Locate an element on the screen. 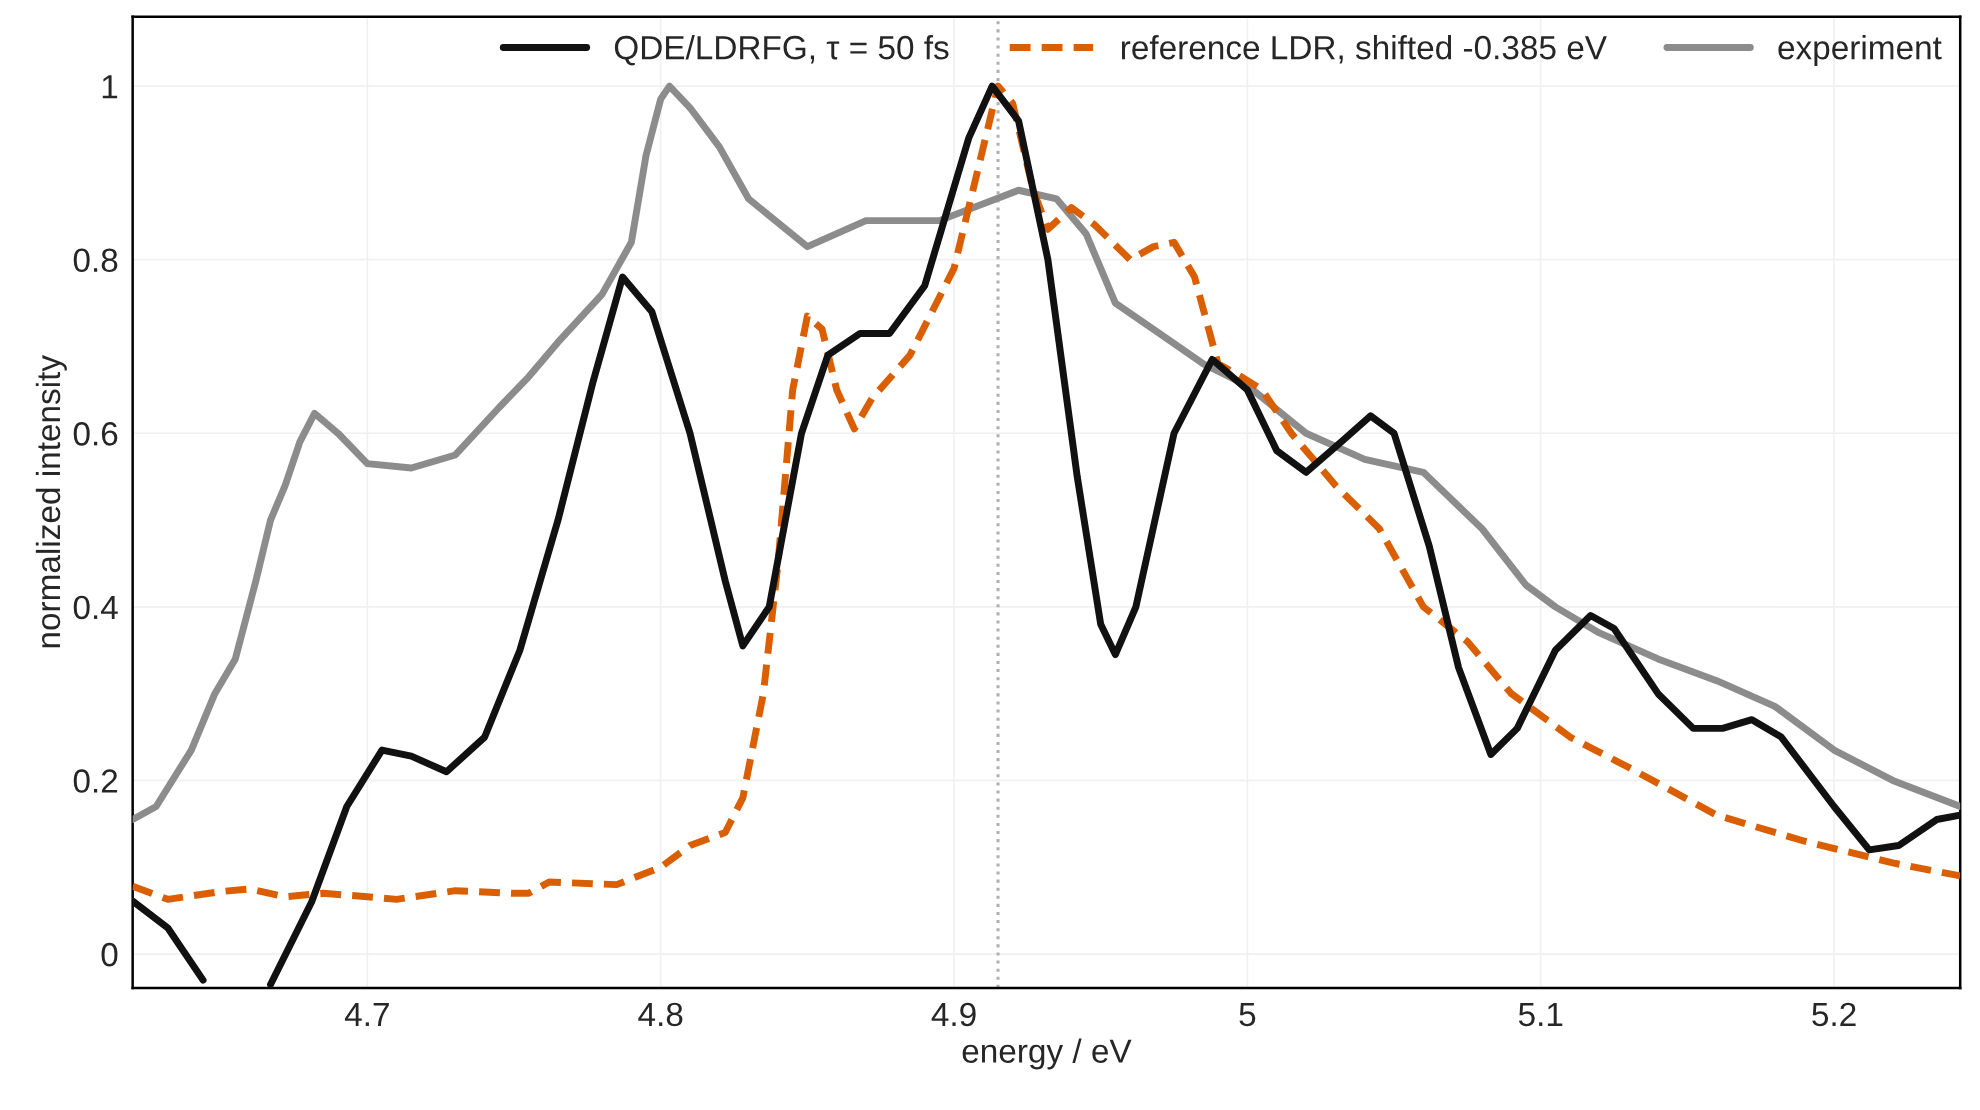 This screenshot has height=1110, width=1980. x-tick-label: 4.7 is located at coordinates (366, 1014).